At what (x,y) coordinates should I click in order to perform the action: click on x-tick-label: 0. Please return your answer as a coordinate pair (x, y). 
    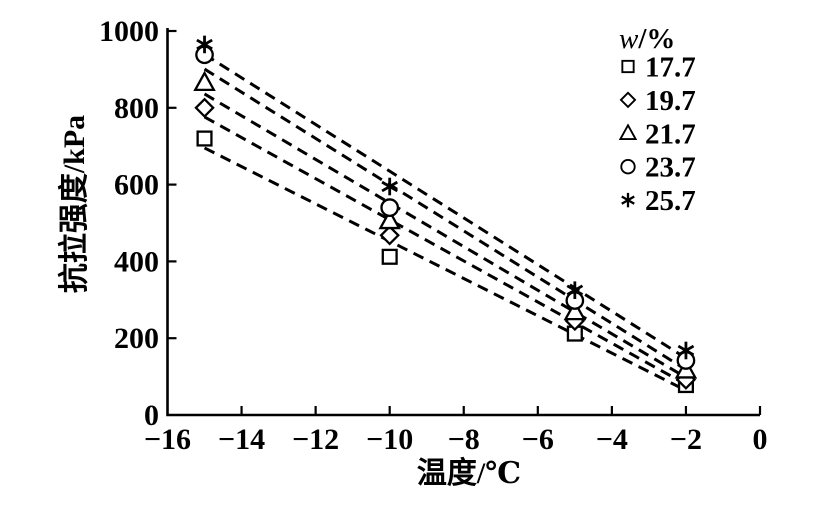
    Looking at the image, I should click on (760, 439).